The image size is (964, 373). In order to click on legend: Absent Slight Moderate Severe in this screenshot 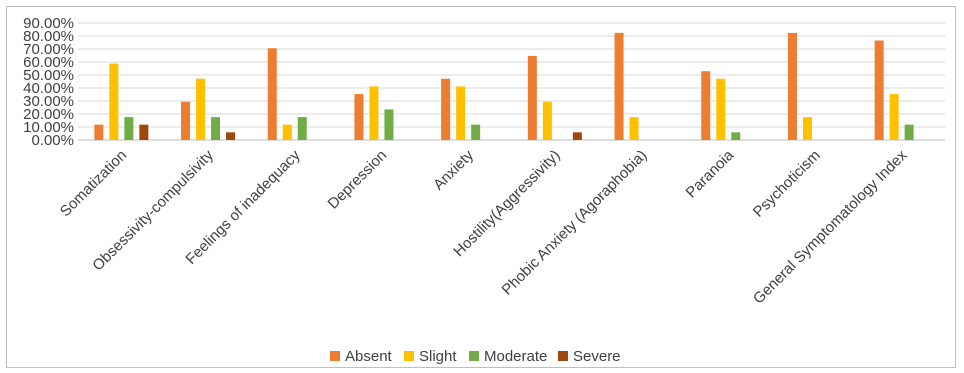, I will do `click(475, 356)`.